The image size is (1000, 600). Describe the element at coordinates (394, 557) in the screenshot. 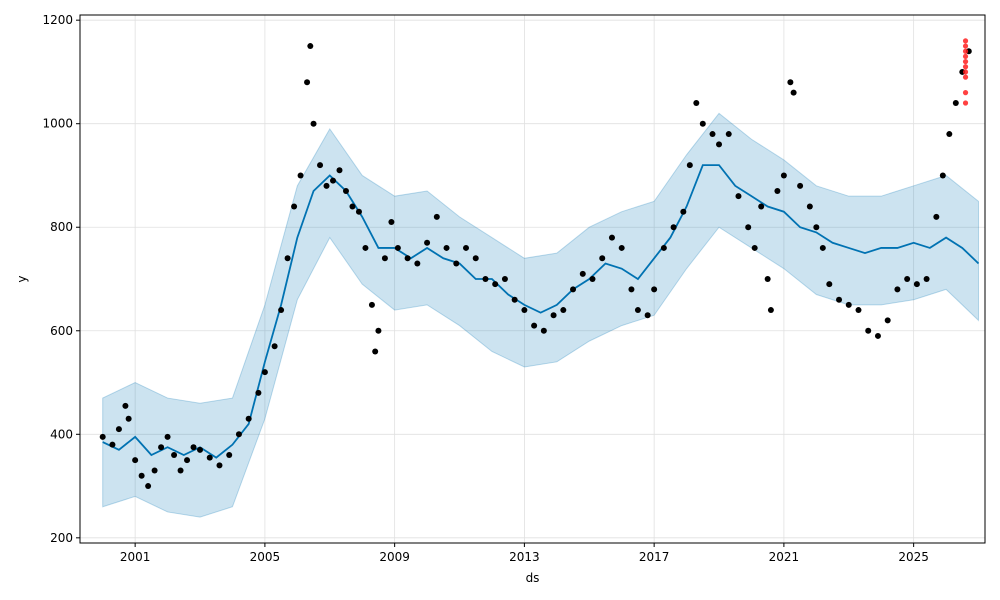

I see `x-tick-label: 2009` at that location.